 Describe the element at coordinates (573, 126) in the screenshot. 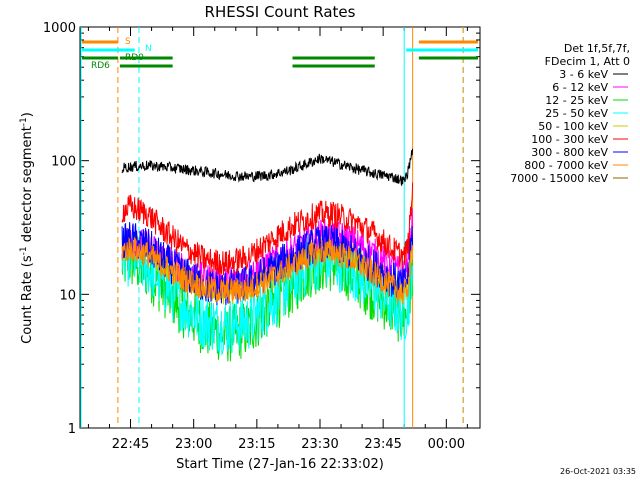

I see `legend-entry-label: 50 - 100 keV` at that location.